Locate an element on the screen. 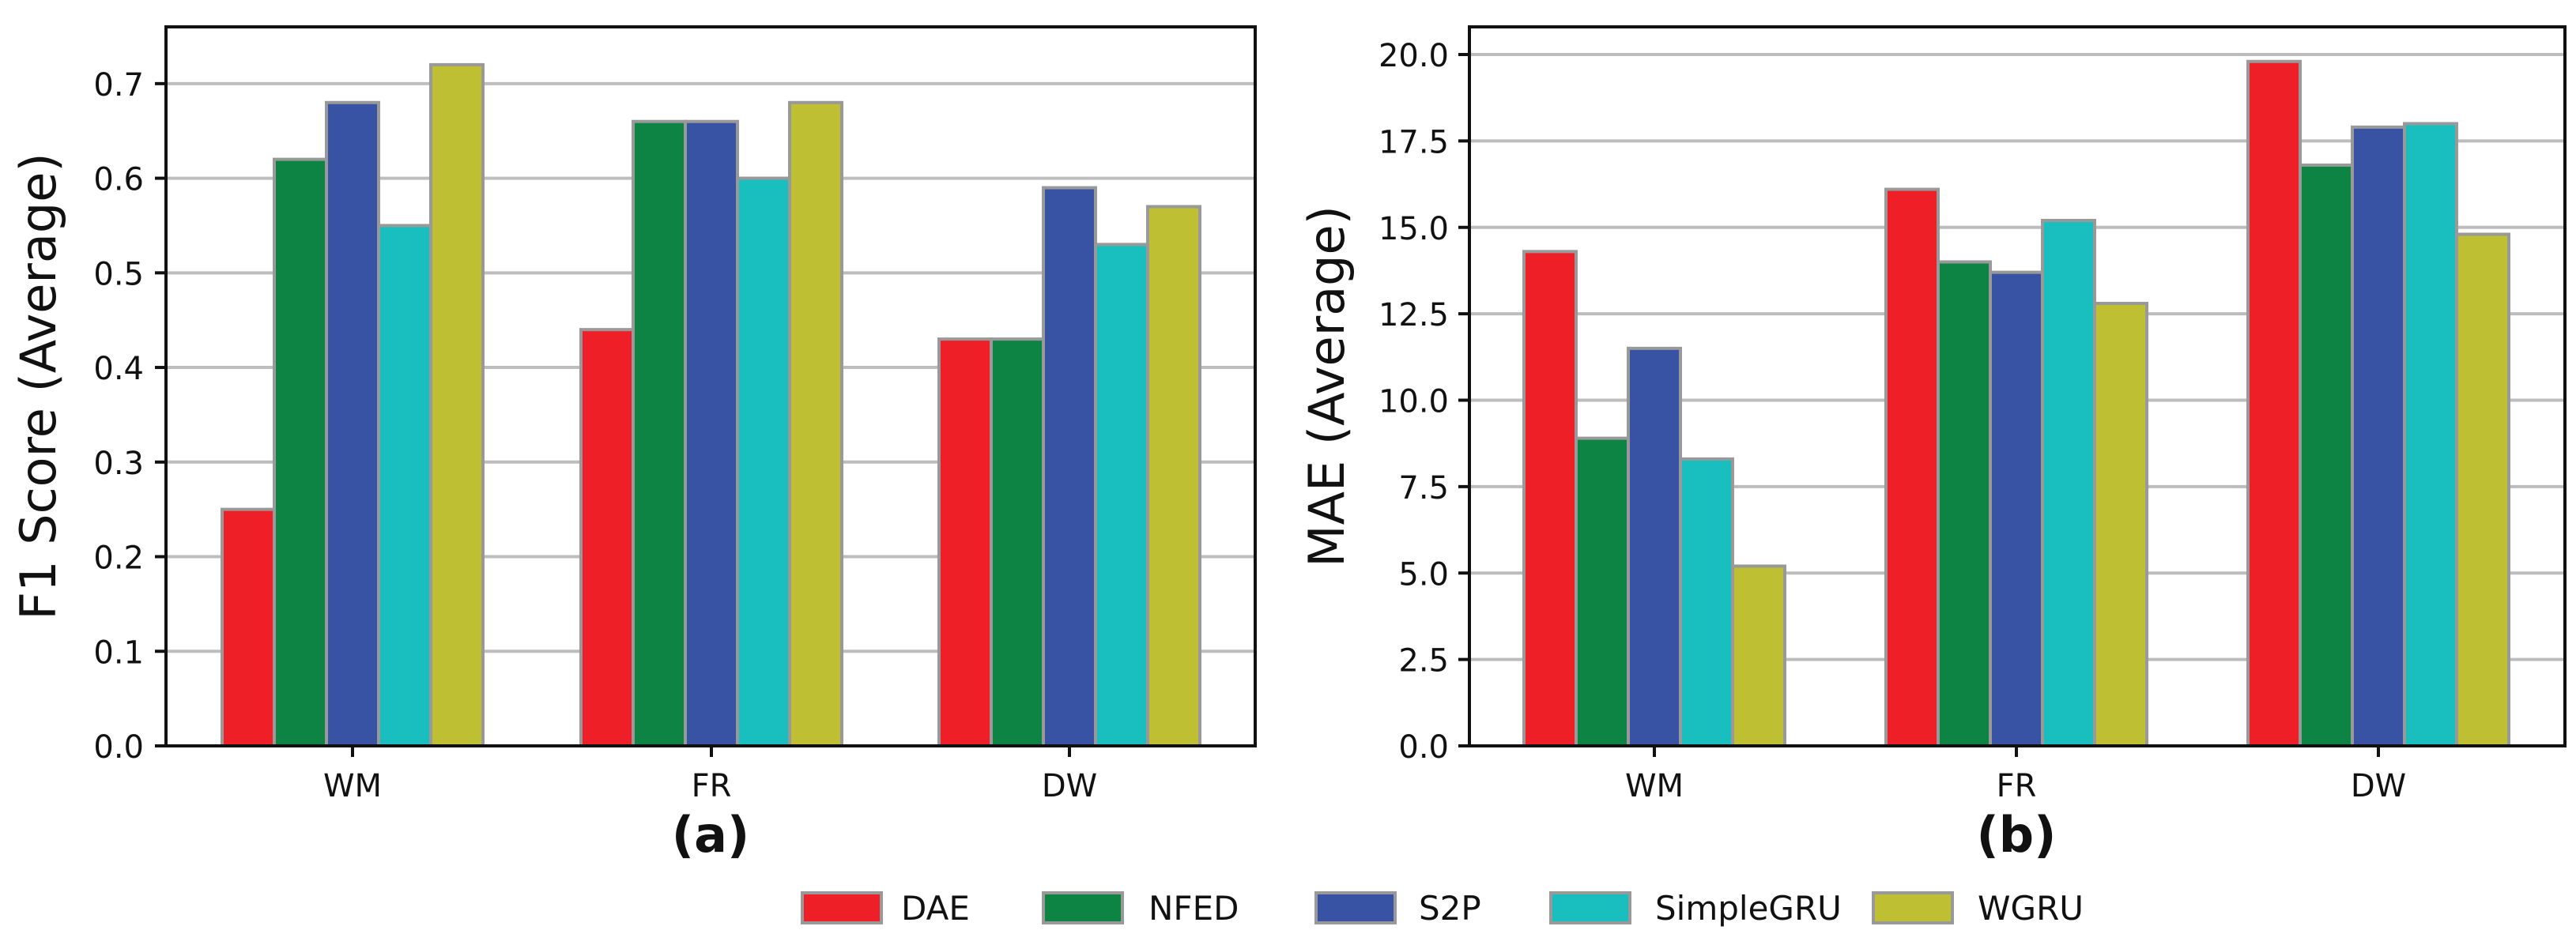 Image resolution: width=2576 pixels, height=945 pixels. y-tick-label: 17.5 is located at coordinates (1414, 142).